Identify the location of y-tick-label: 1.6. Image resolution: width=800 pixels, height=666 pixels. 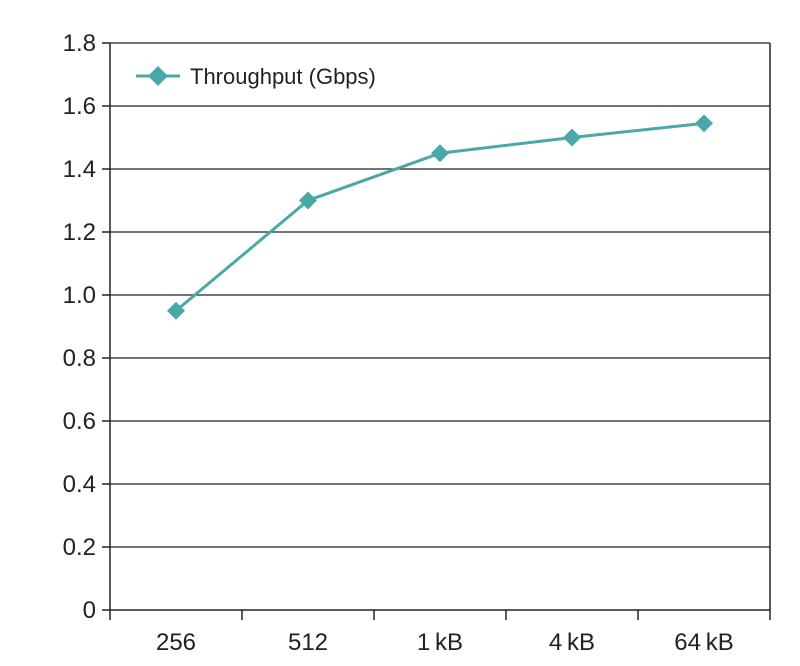
(79, 106).